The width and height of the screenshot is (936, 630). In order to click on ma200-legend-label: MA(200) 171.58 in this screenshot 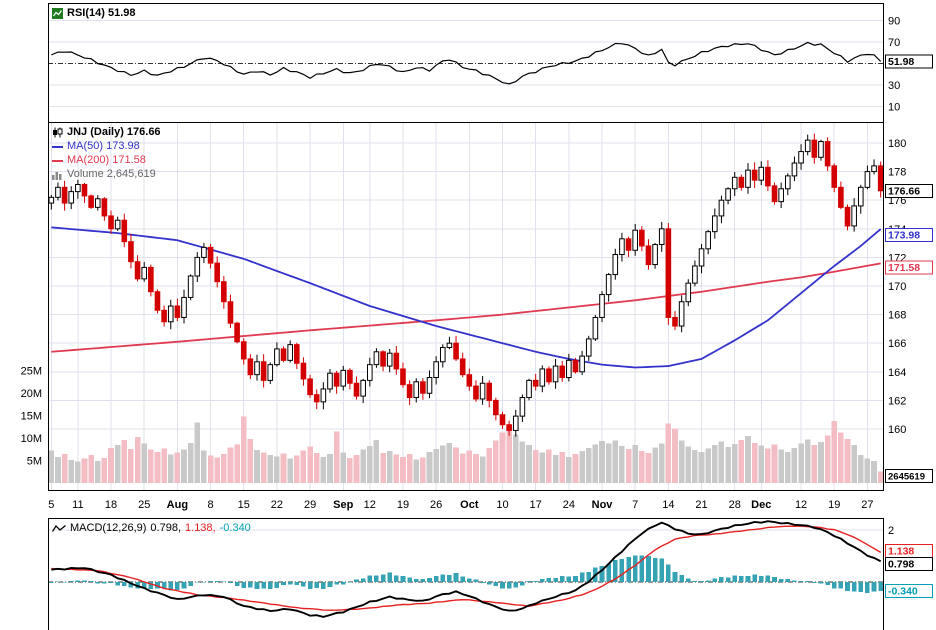, I will do `click(106, 160)`.